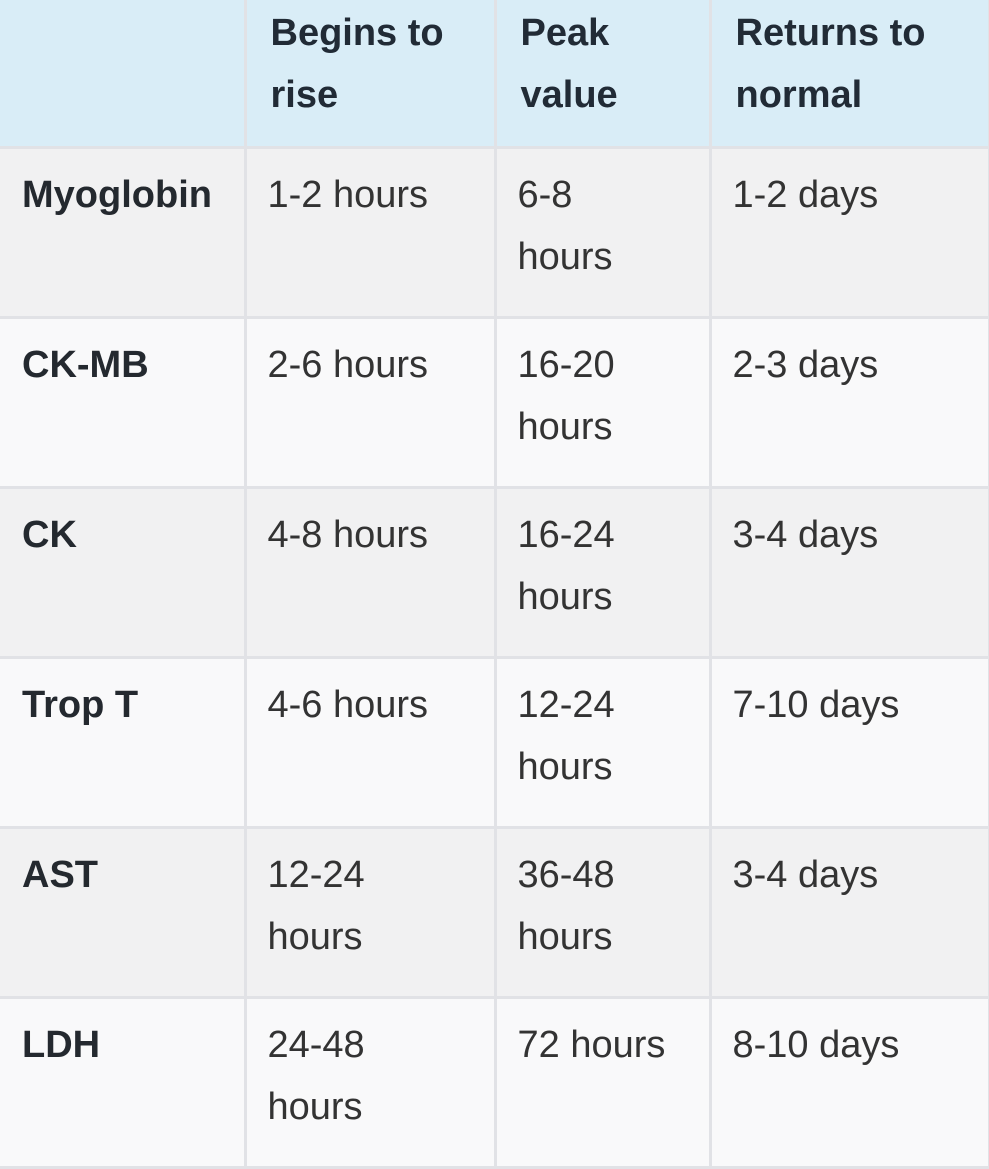  I want to click on row-label-ck: CK, so click(123, 573).